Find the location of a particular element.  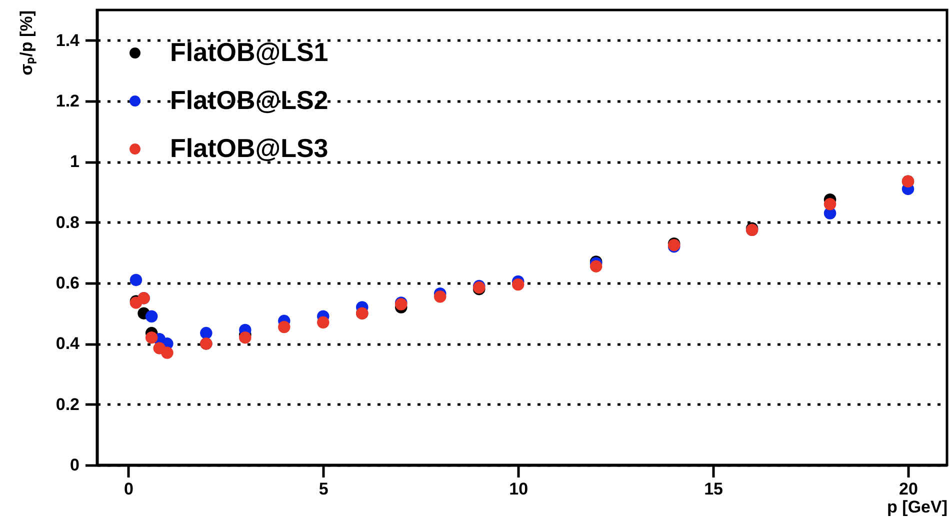

y-tick-label: 0.8 is located at coordinates (68, 222).